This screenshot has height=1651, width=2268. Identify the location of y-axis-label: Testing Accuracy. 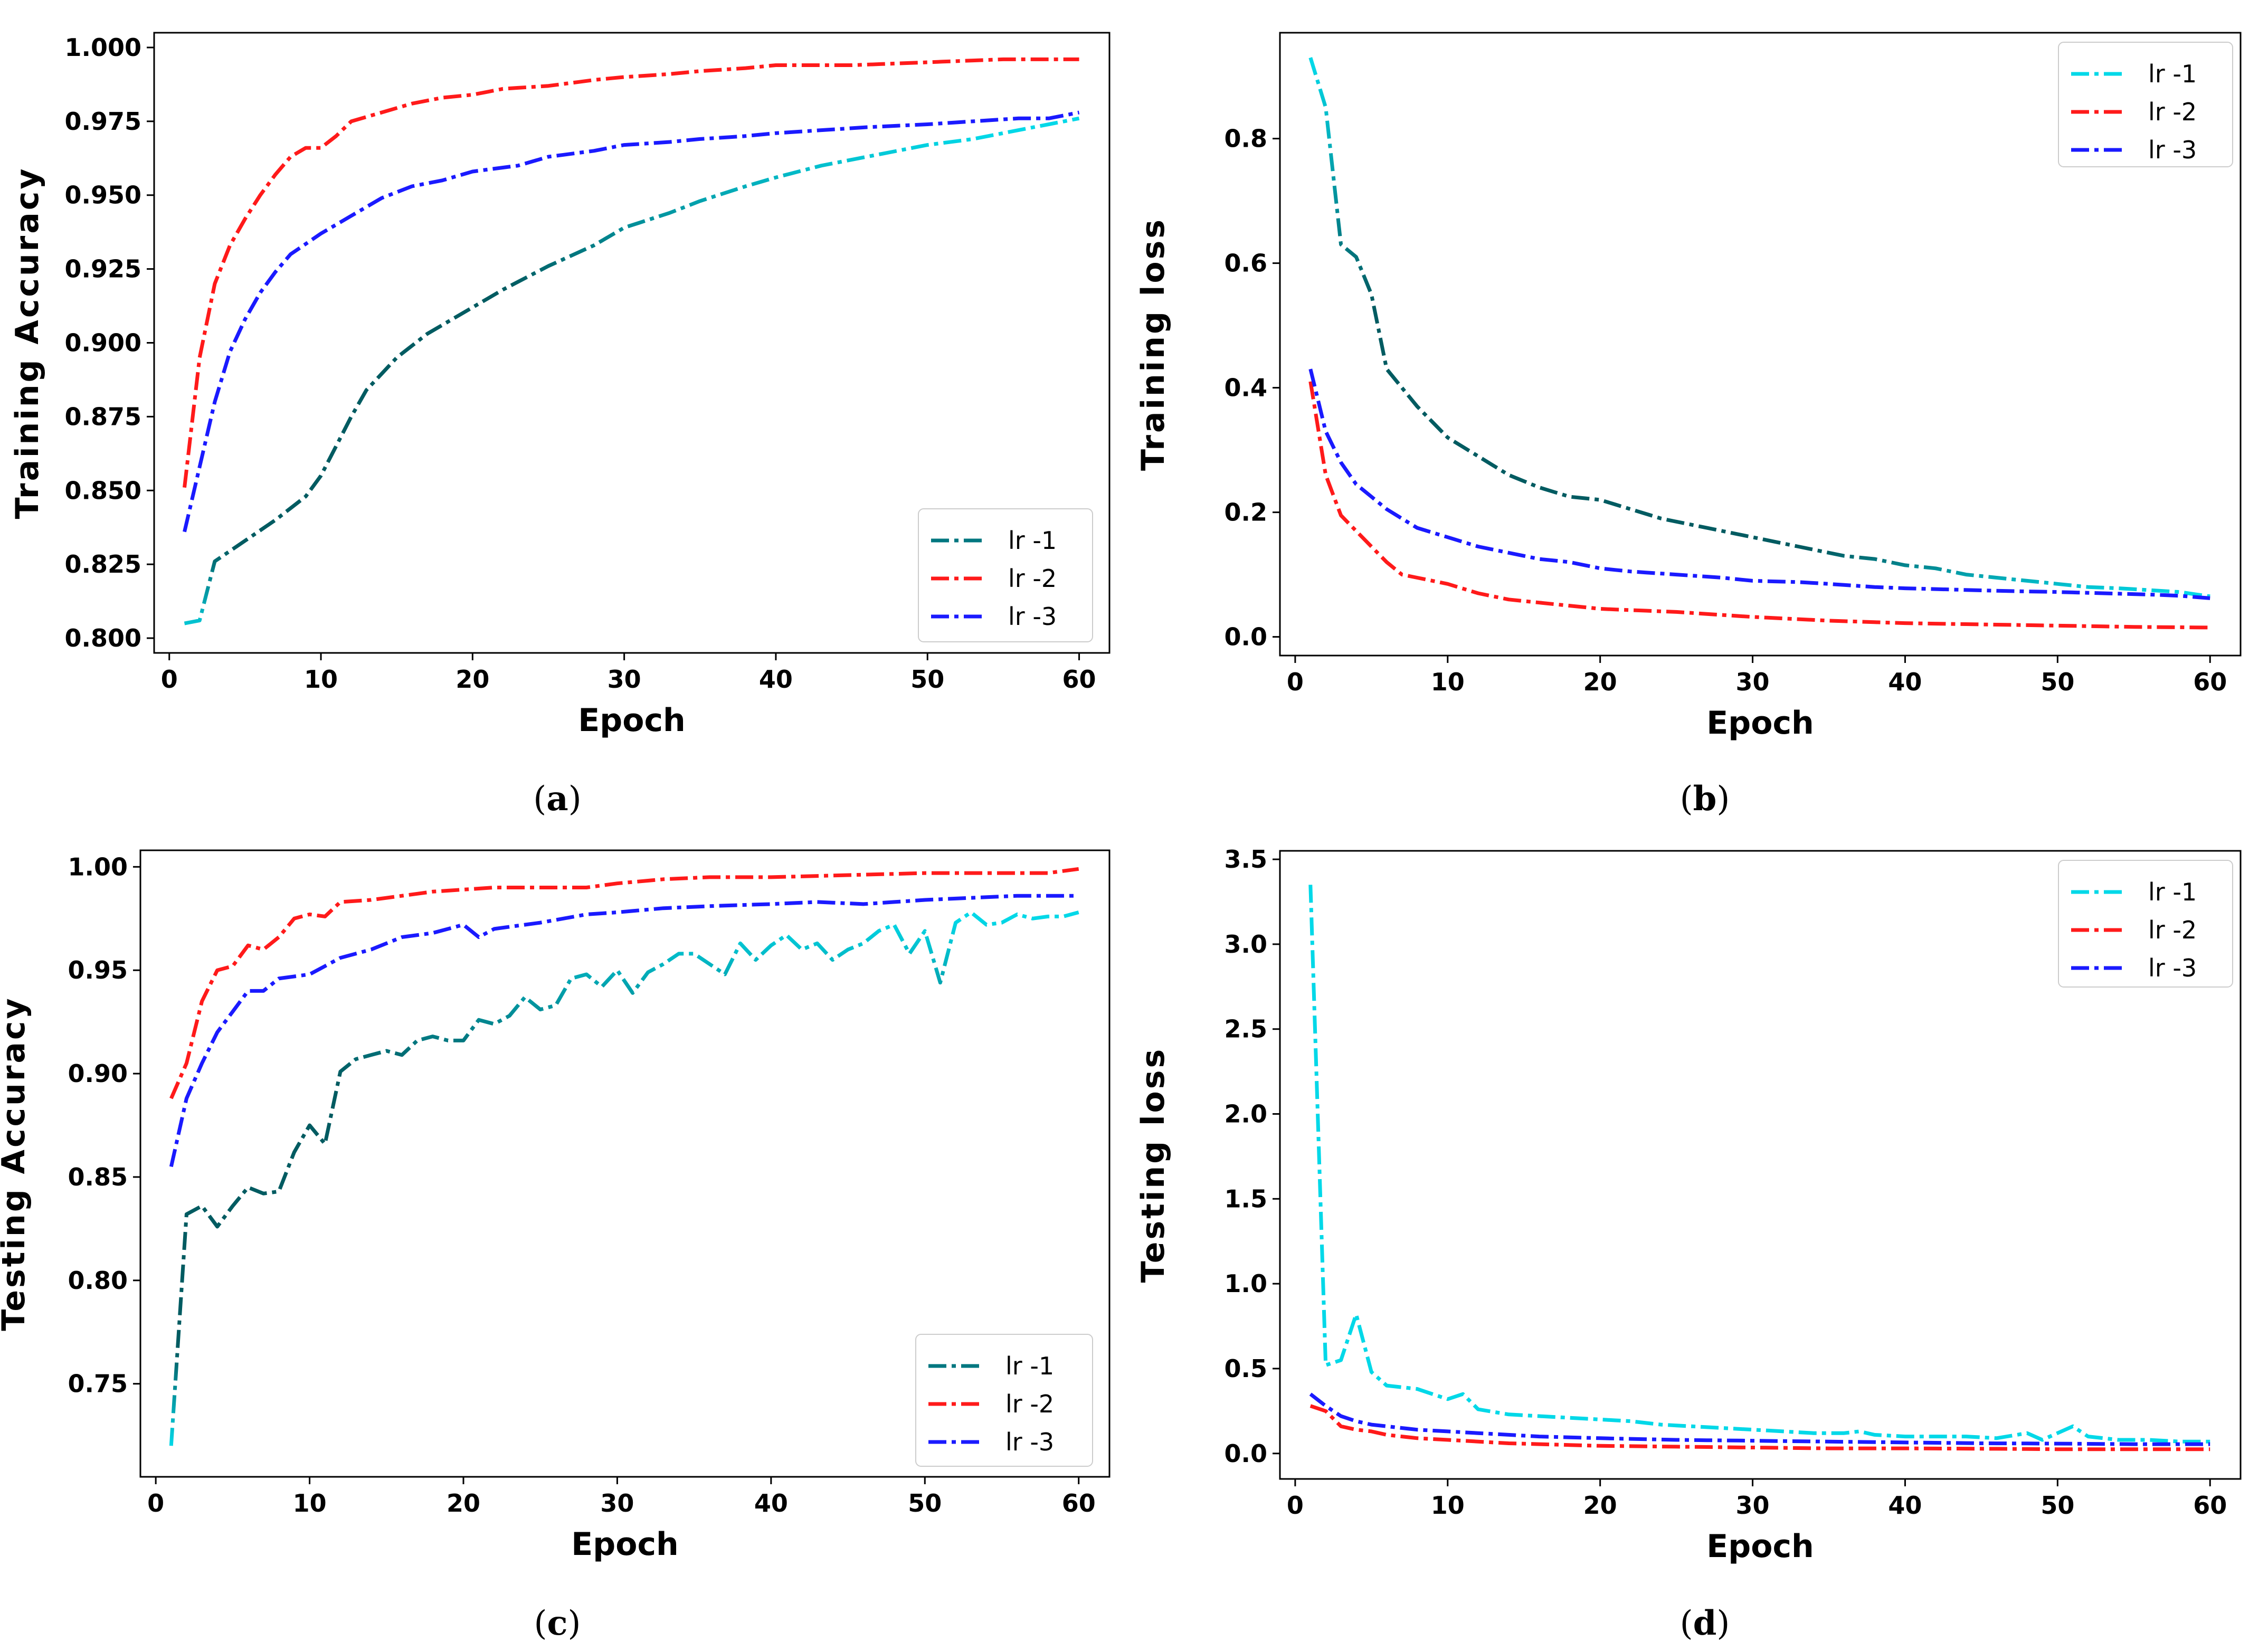
(16, 1163).